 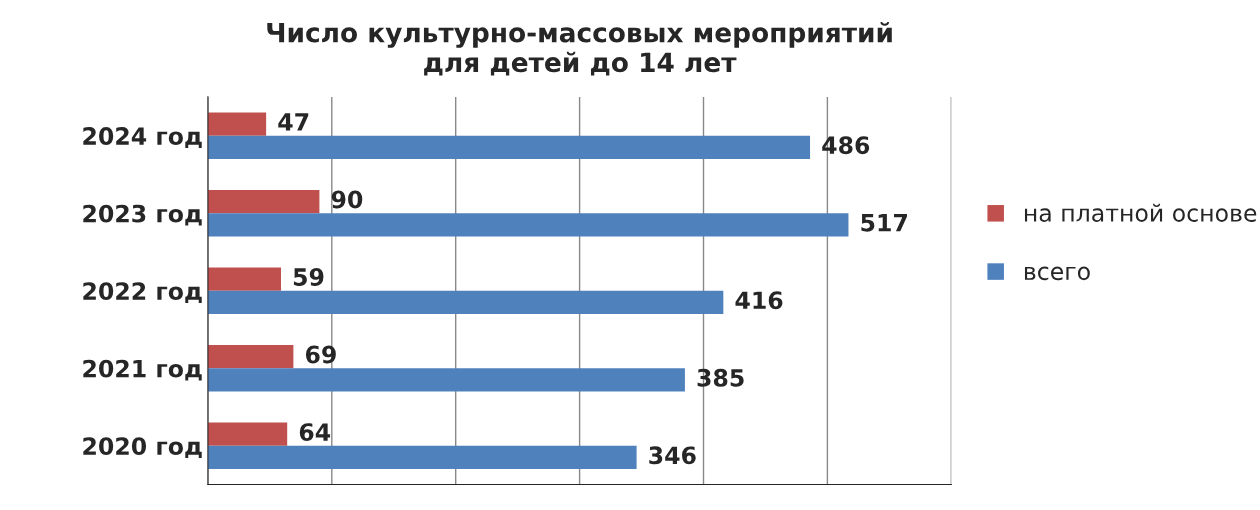 What do you see at coordinates (320, 354) in the screenshot?
I see `data-label: 69` at bounding box center [320, 354].